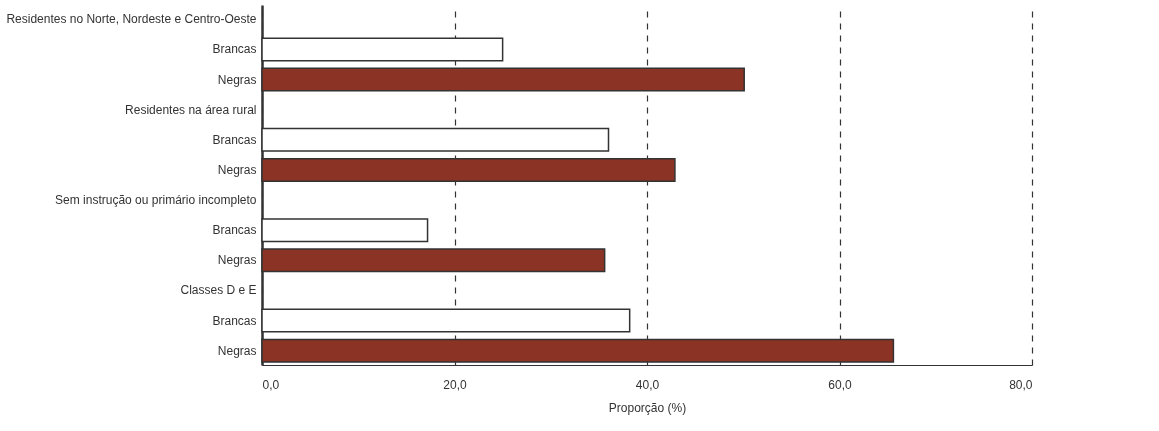  Describe the element at coordinates (191, 109) in the screenshot. I see `y-tick-label: Residentes na área rural` at that location.